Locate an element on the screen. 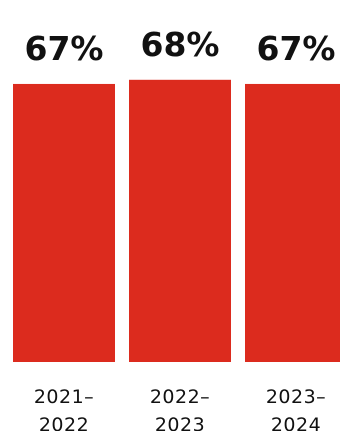 The height and width of the screenshot is (431, 340). category-label-line: 2023– is located at coordinates (296, 397).